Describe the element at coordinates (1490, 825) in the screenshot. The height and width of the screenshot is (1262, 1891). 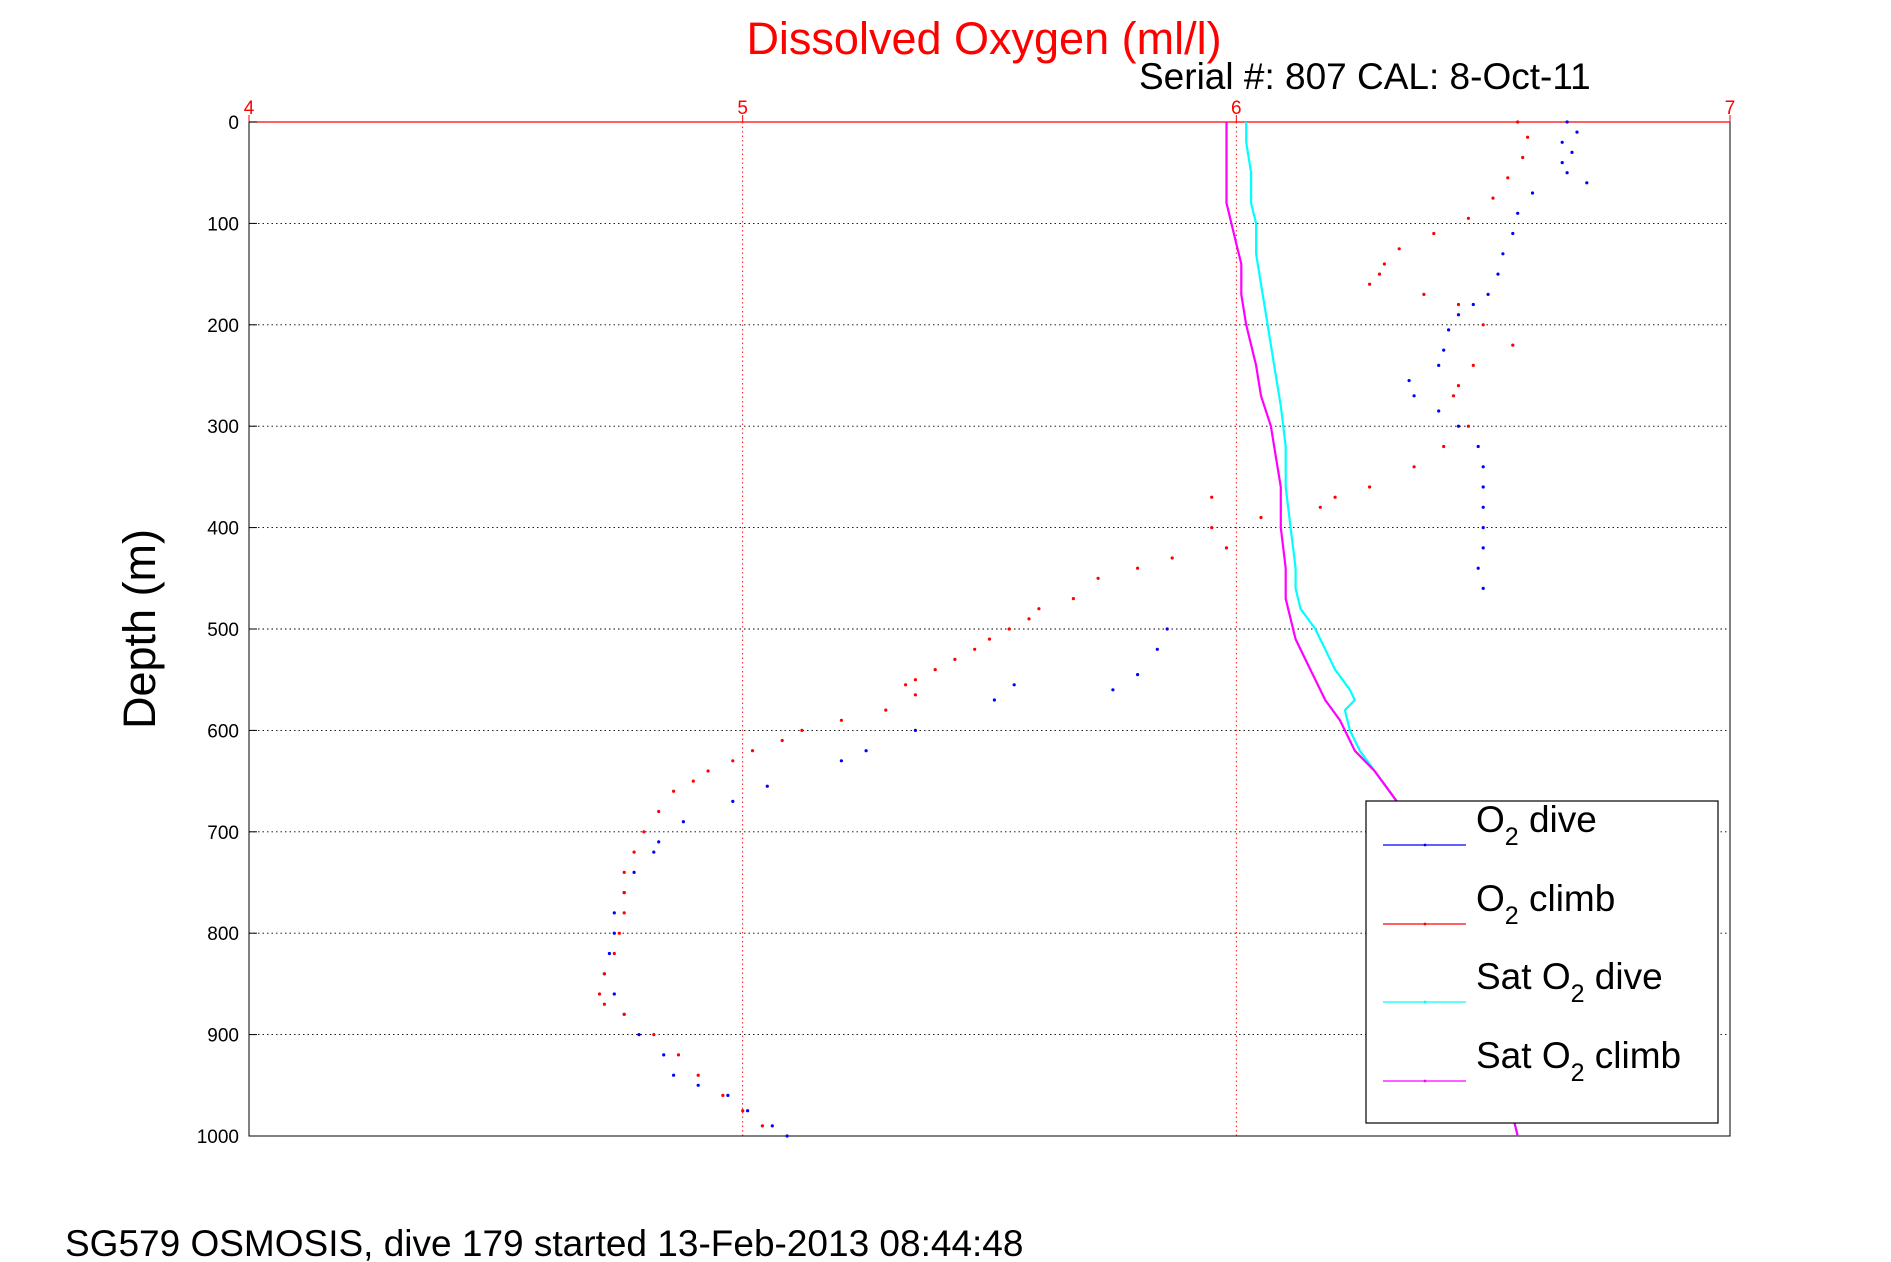
I see `legend-entry: O2 dive` at that location.